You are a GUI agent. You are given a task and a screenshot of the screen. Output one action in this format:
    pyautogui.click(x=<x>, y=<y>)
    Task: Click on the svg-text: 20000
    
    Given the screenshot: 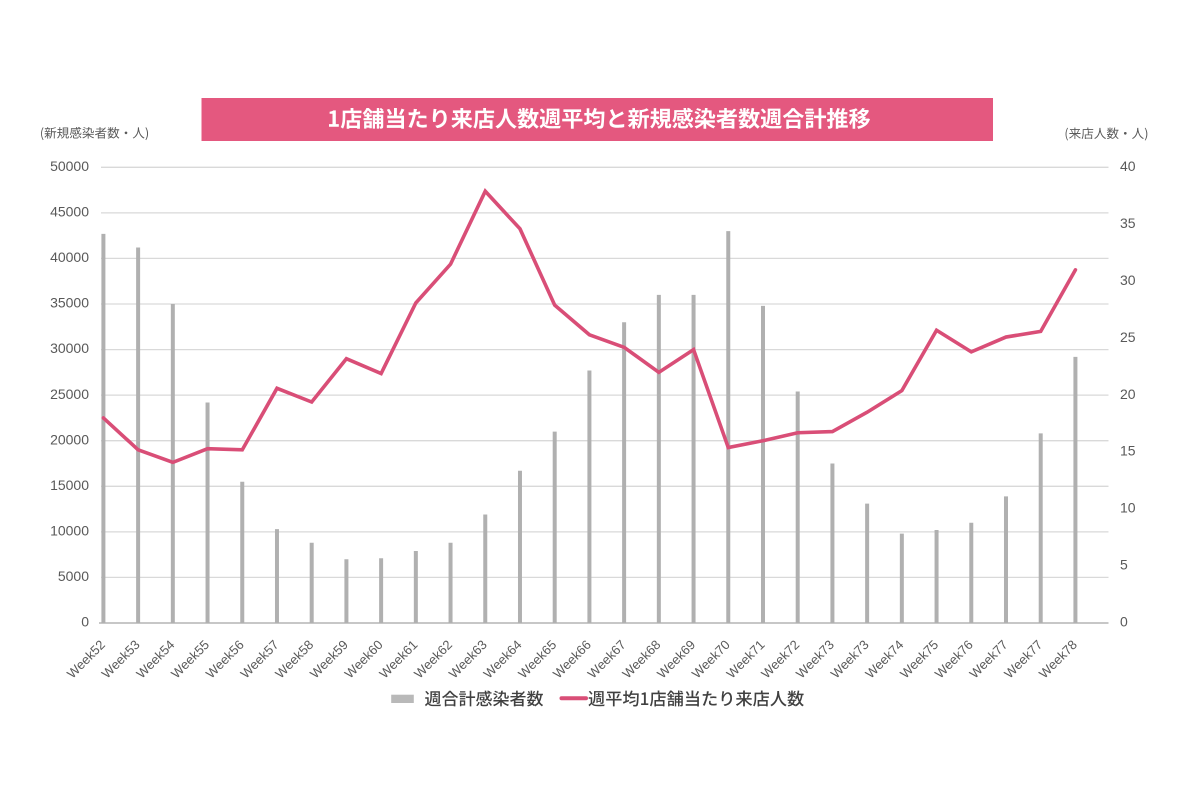 What is the action you would take?
    pyautogui.click(x=69, y=439)
    